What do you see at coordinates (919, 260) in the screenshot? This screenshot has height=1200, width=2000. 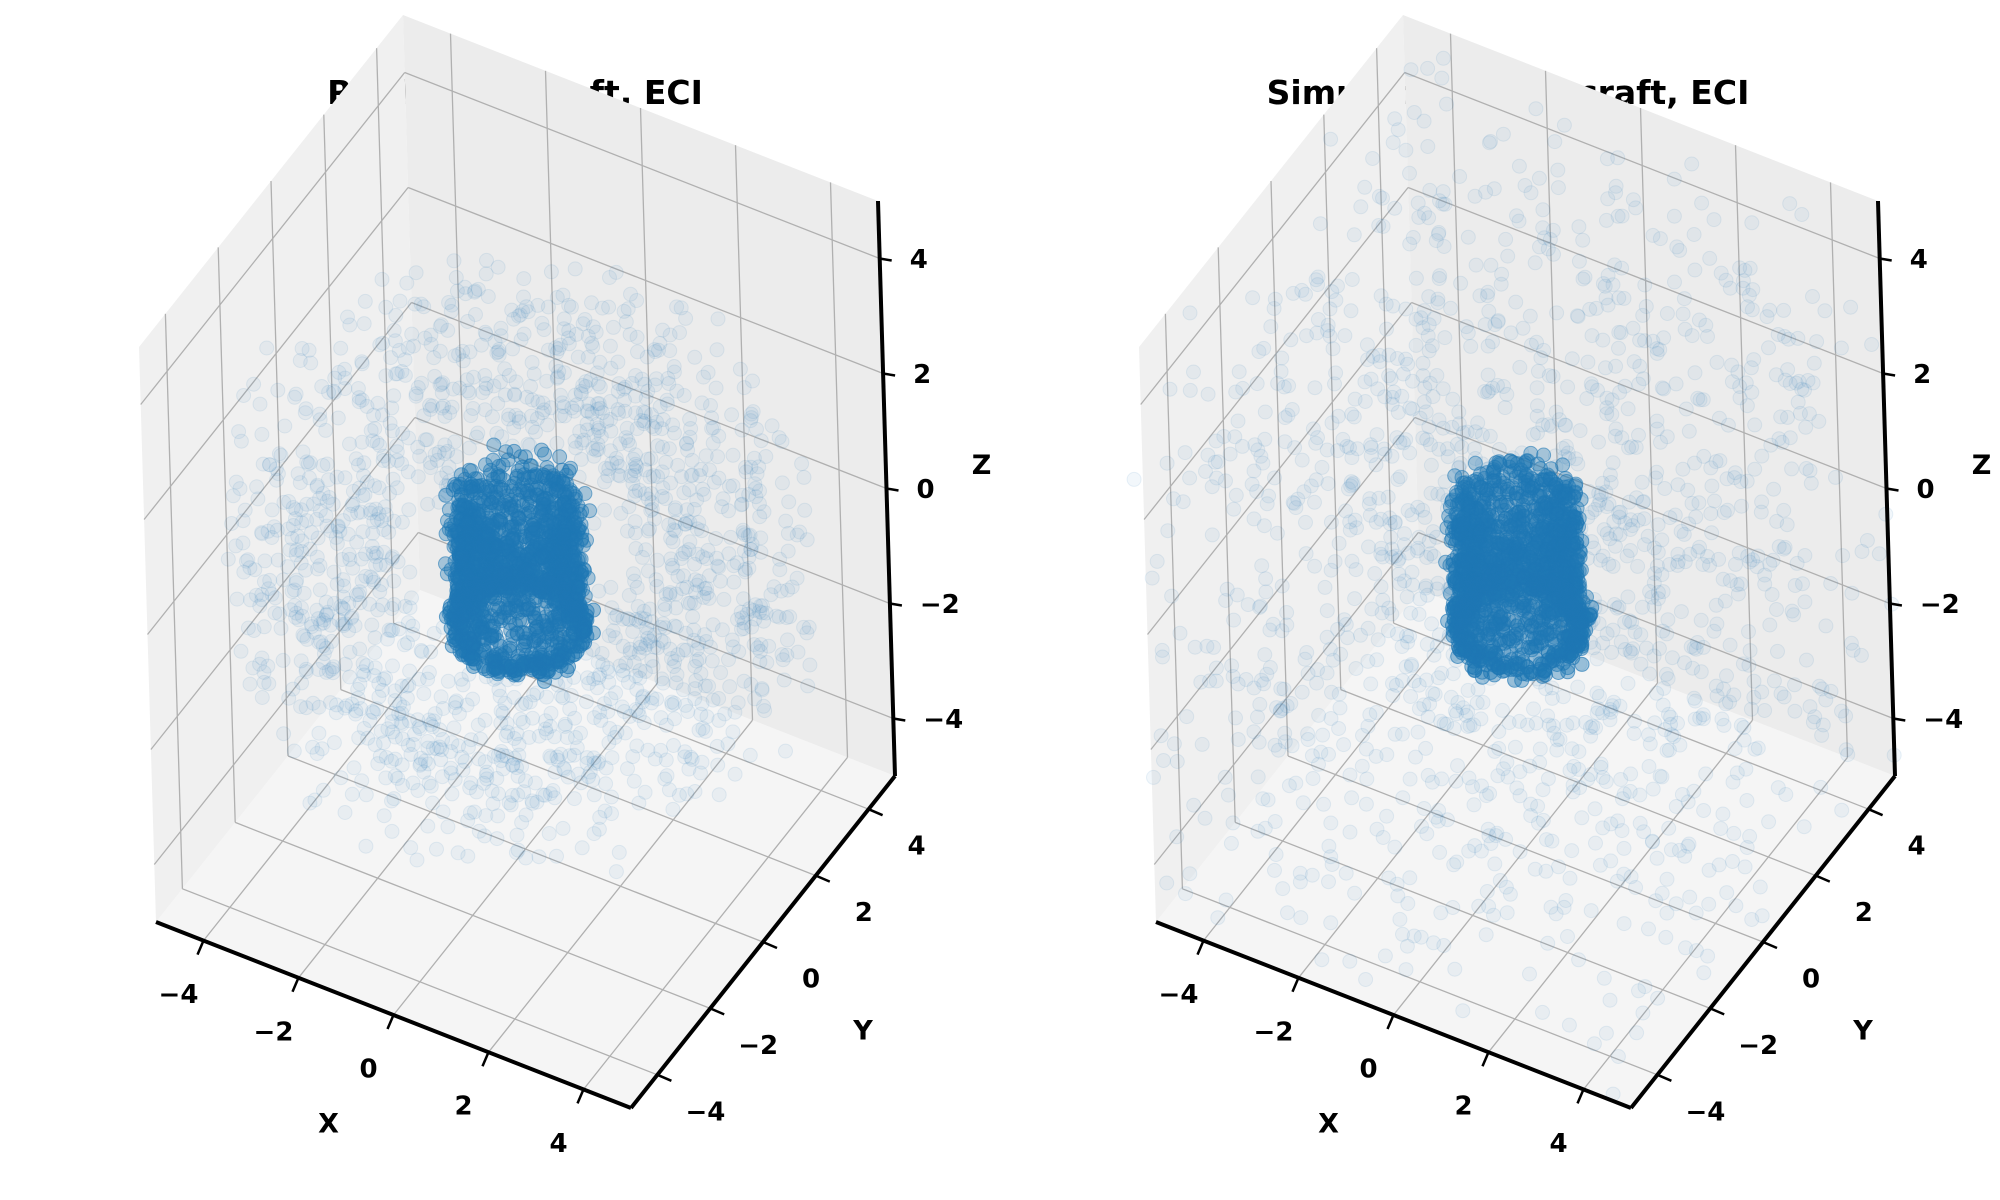 I see `z-tick-label: 4` at bounding box center [919, 260].